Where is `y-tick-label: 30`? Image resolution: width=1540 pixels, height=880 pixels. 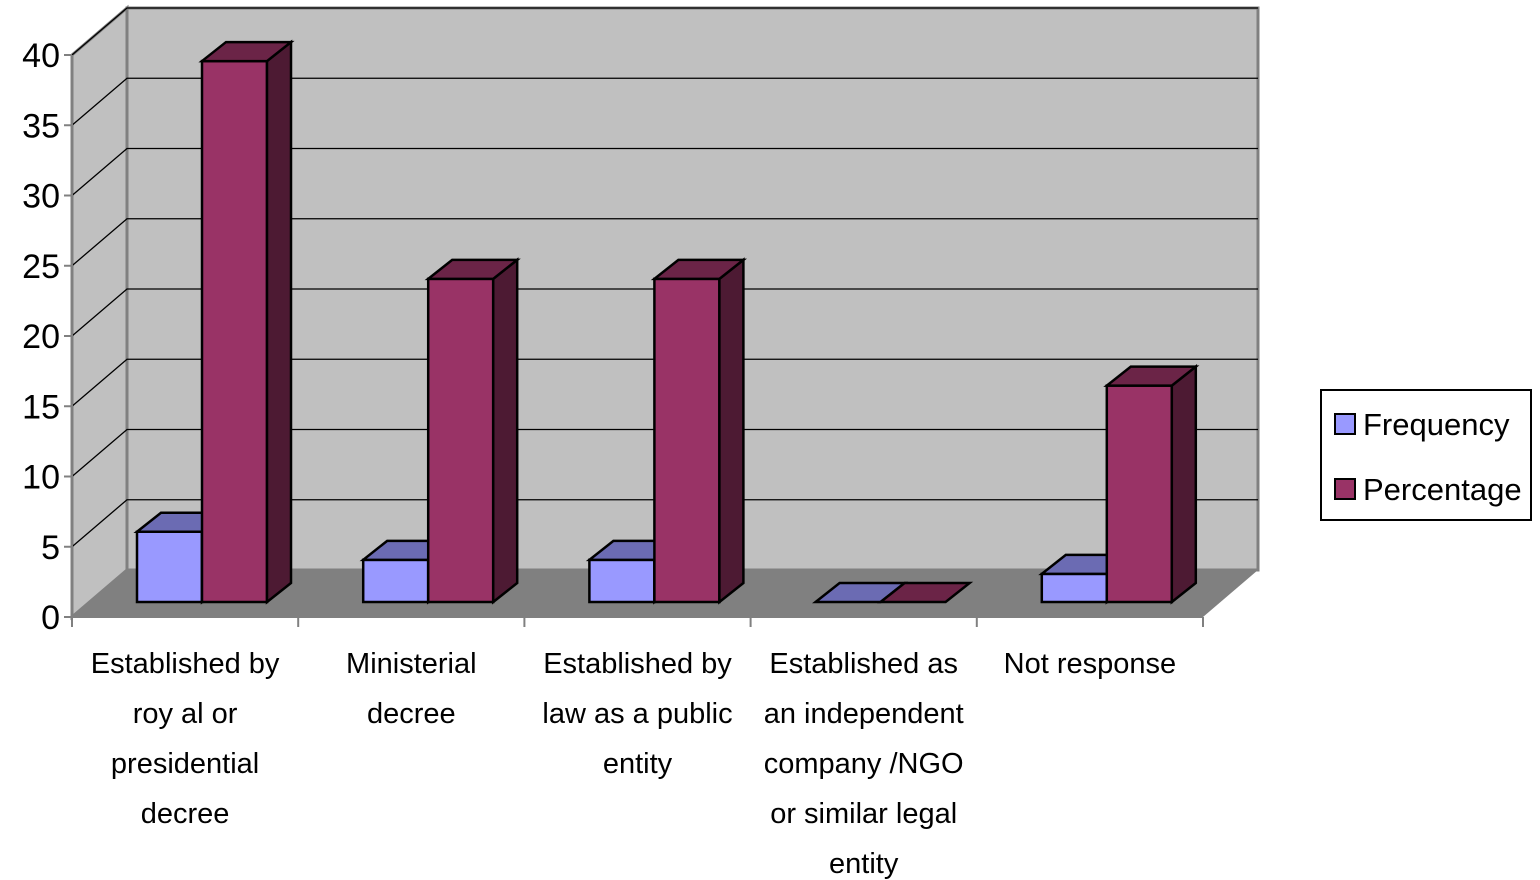 y-tick-label: 30 is located at coordinates (41, 197).